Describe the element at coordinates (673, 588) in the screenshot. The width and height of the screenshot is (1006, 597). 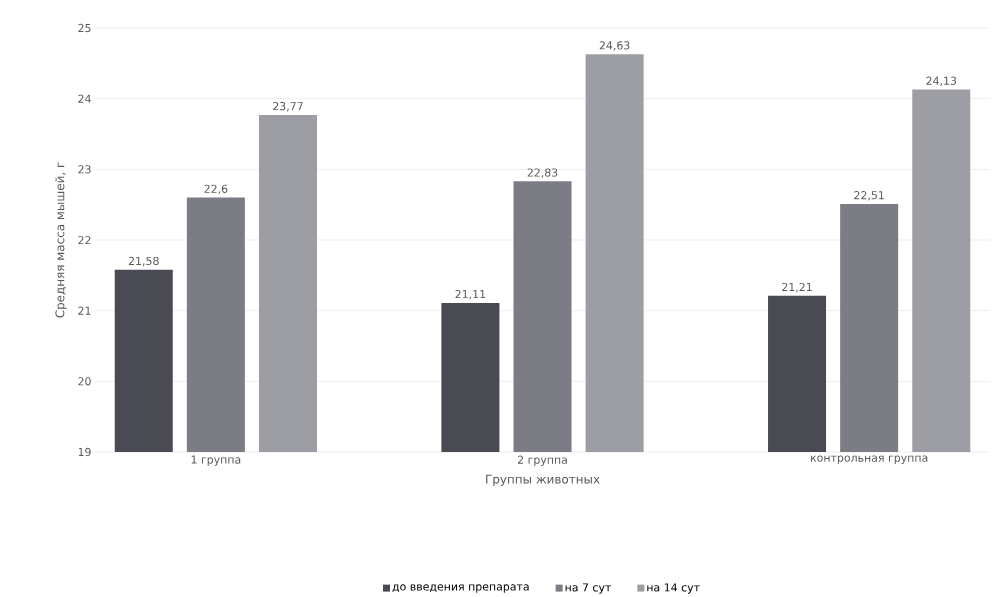
I see `legend-label: на 14 сут` at that location.